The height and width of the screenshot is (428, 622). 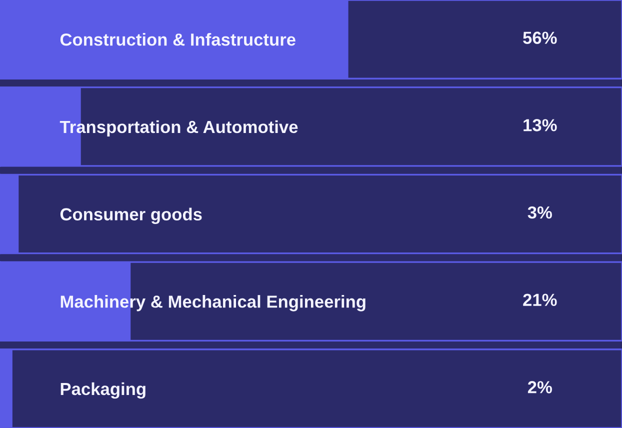 What do you see at coordinates (540, 212) in the screenshot?
I see `data-label: 3%` at bounding box center [540, 212].